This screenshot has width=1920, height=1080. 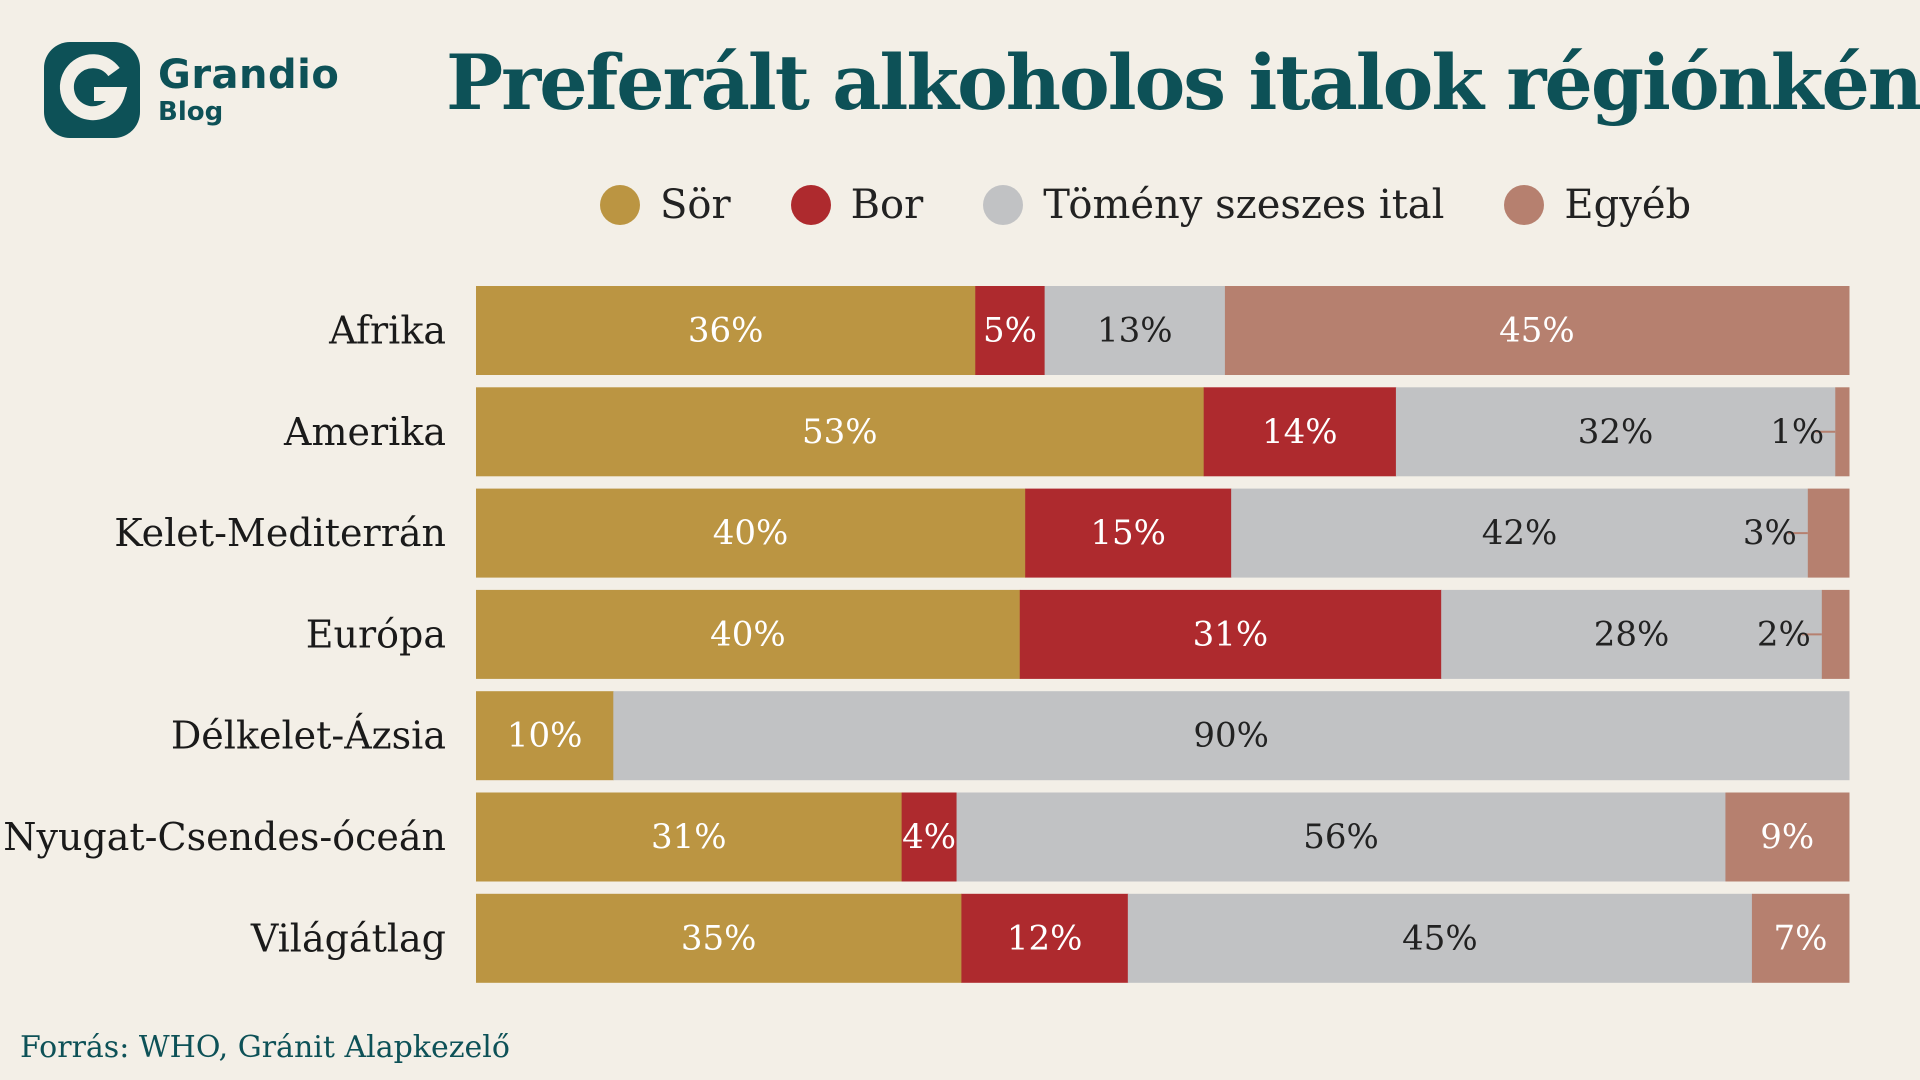 I want to click on bar-afrika-bor, so click(x=1010, y=330).